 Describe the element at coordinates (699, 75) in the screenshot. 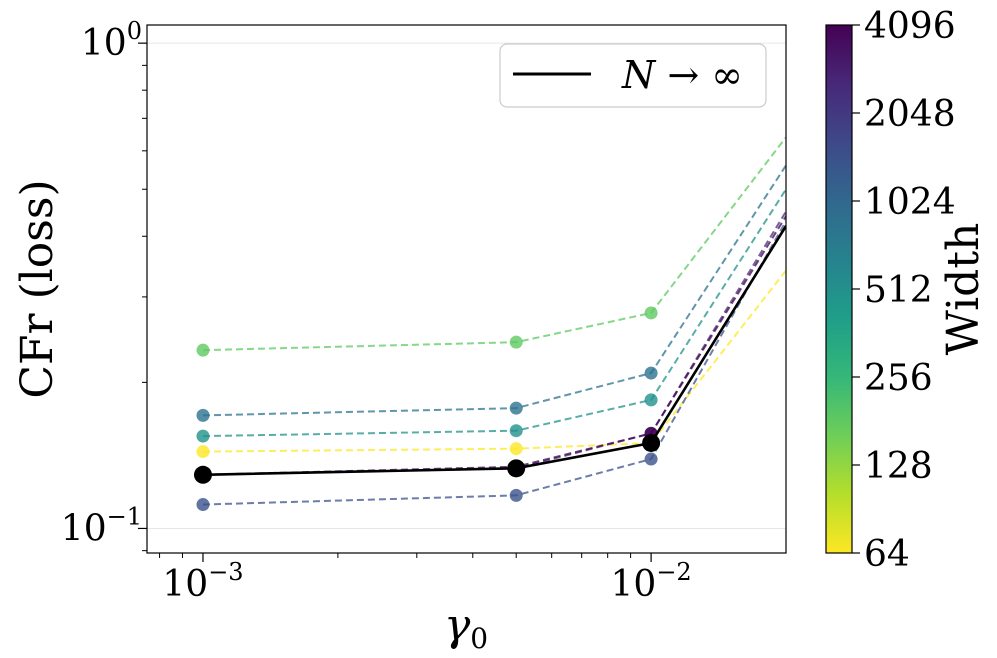

I see `legend-label-rest: → ∞` at that location.